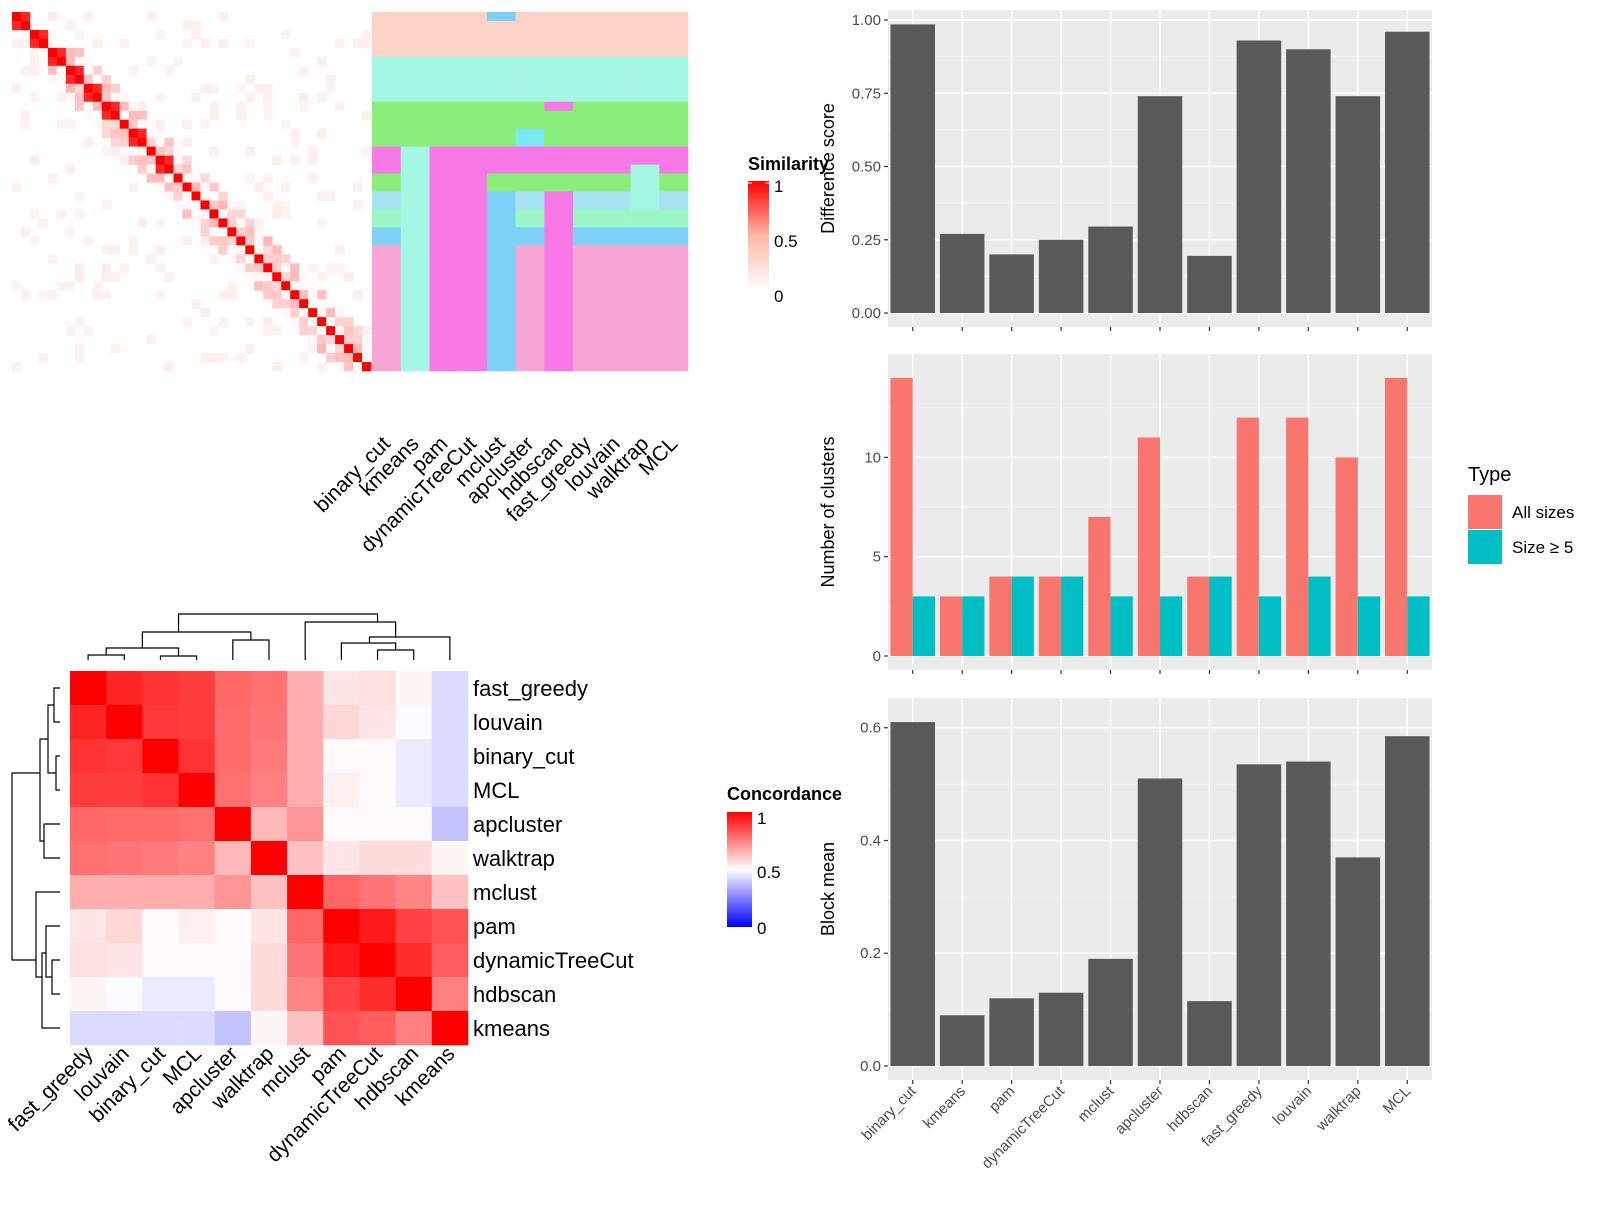 The width and height of the screenshot is (1600, 1205). I want to click on type-legend-key-all, so click(1485, 512).